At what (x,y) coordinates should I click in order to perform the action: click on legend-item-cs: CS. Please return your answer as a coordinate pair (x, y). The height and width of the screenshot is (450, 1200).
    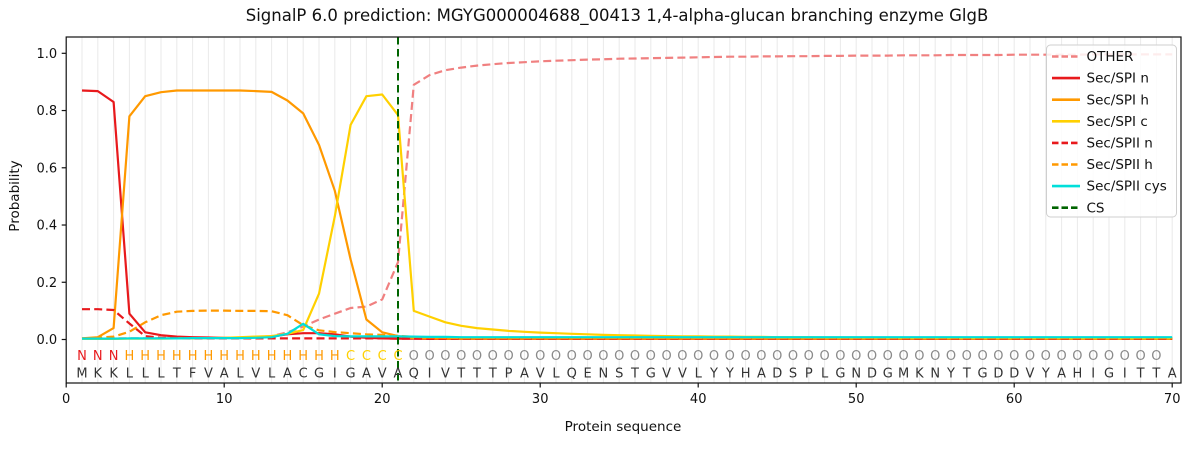
    Looking at the image, I should click on (1078, 208).